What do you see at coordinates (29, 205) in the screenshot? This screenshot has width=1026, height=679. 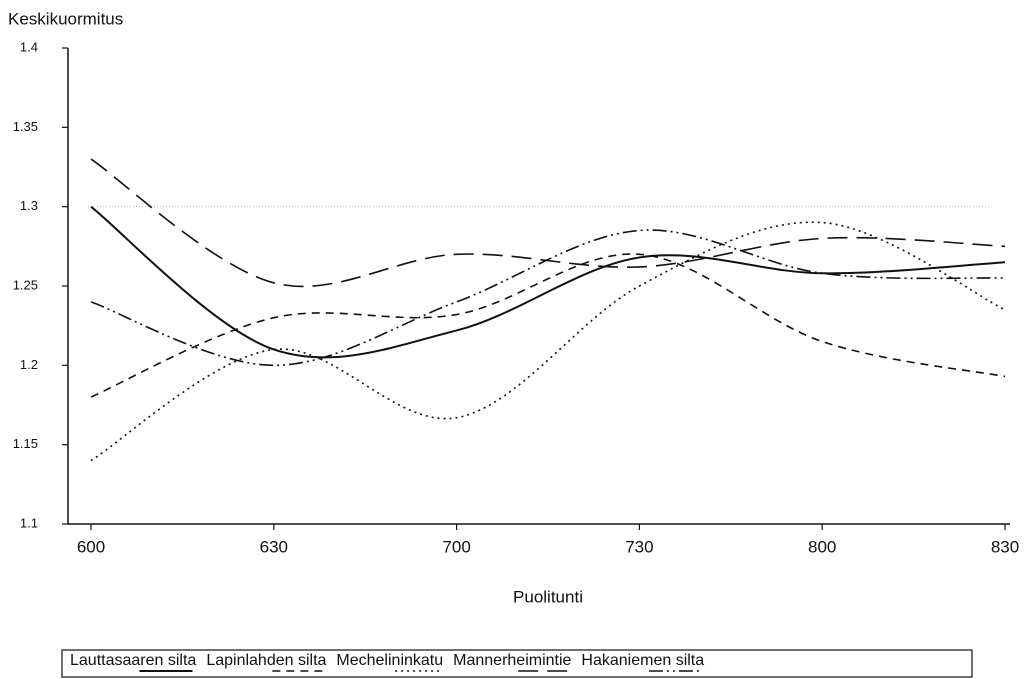 I see `y-tick-label: 1.3` at bounding box center [29, 205].